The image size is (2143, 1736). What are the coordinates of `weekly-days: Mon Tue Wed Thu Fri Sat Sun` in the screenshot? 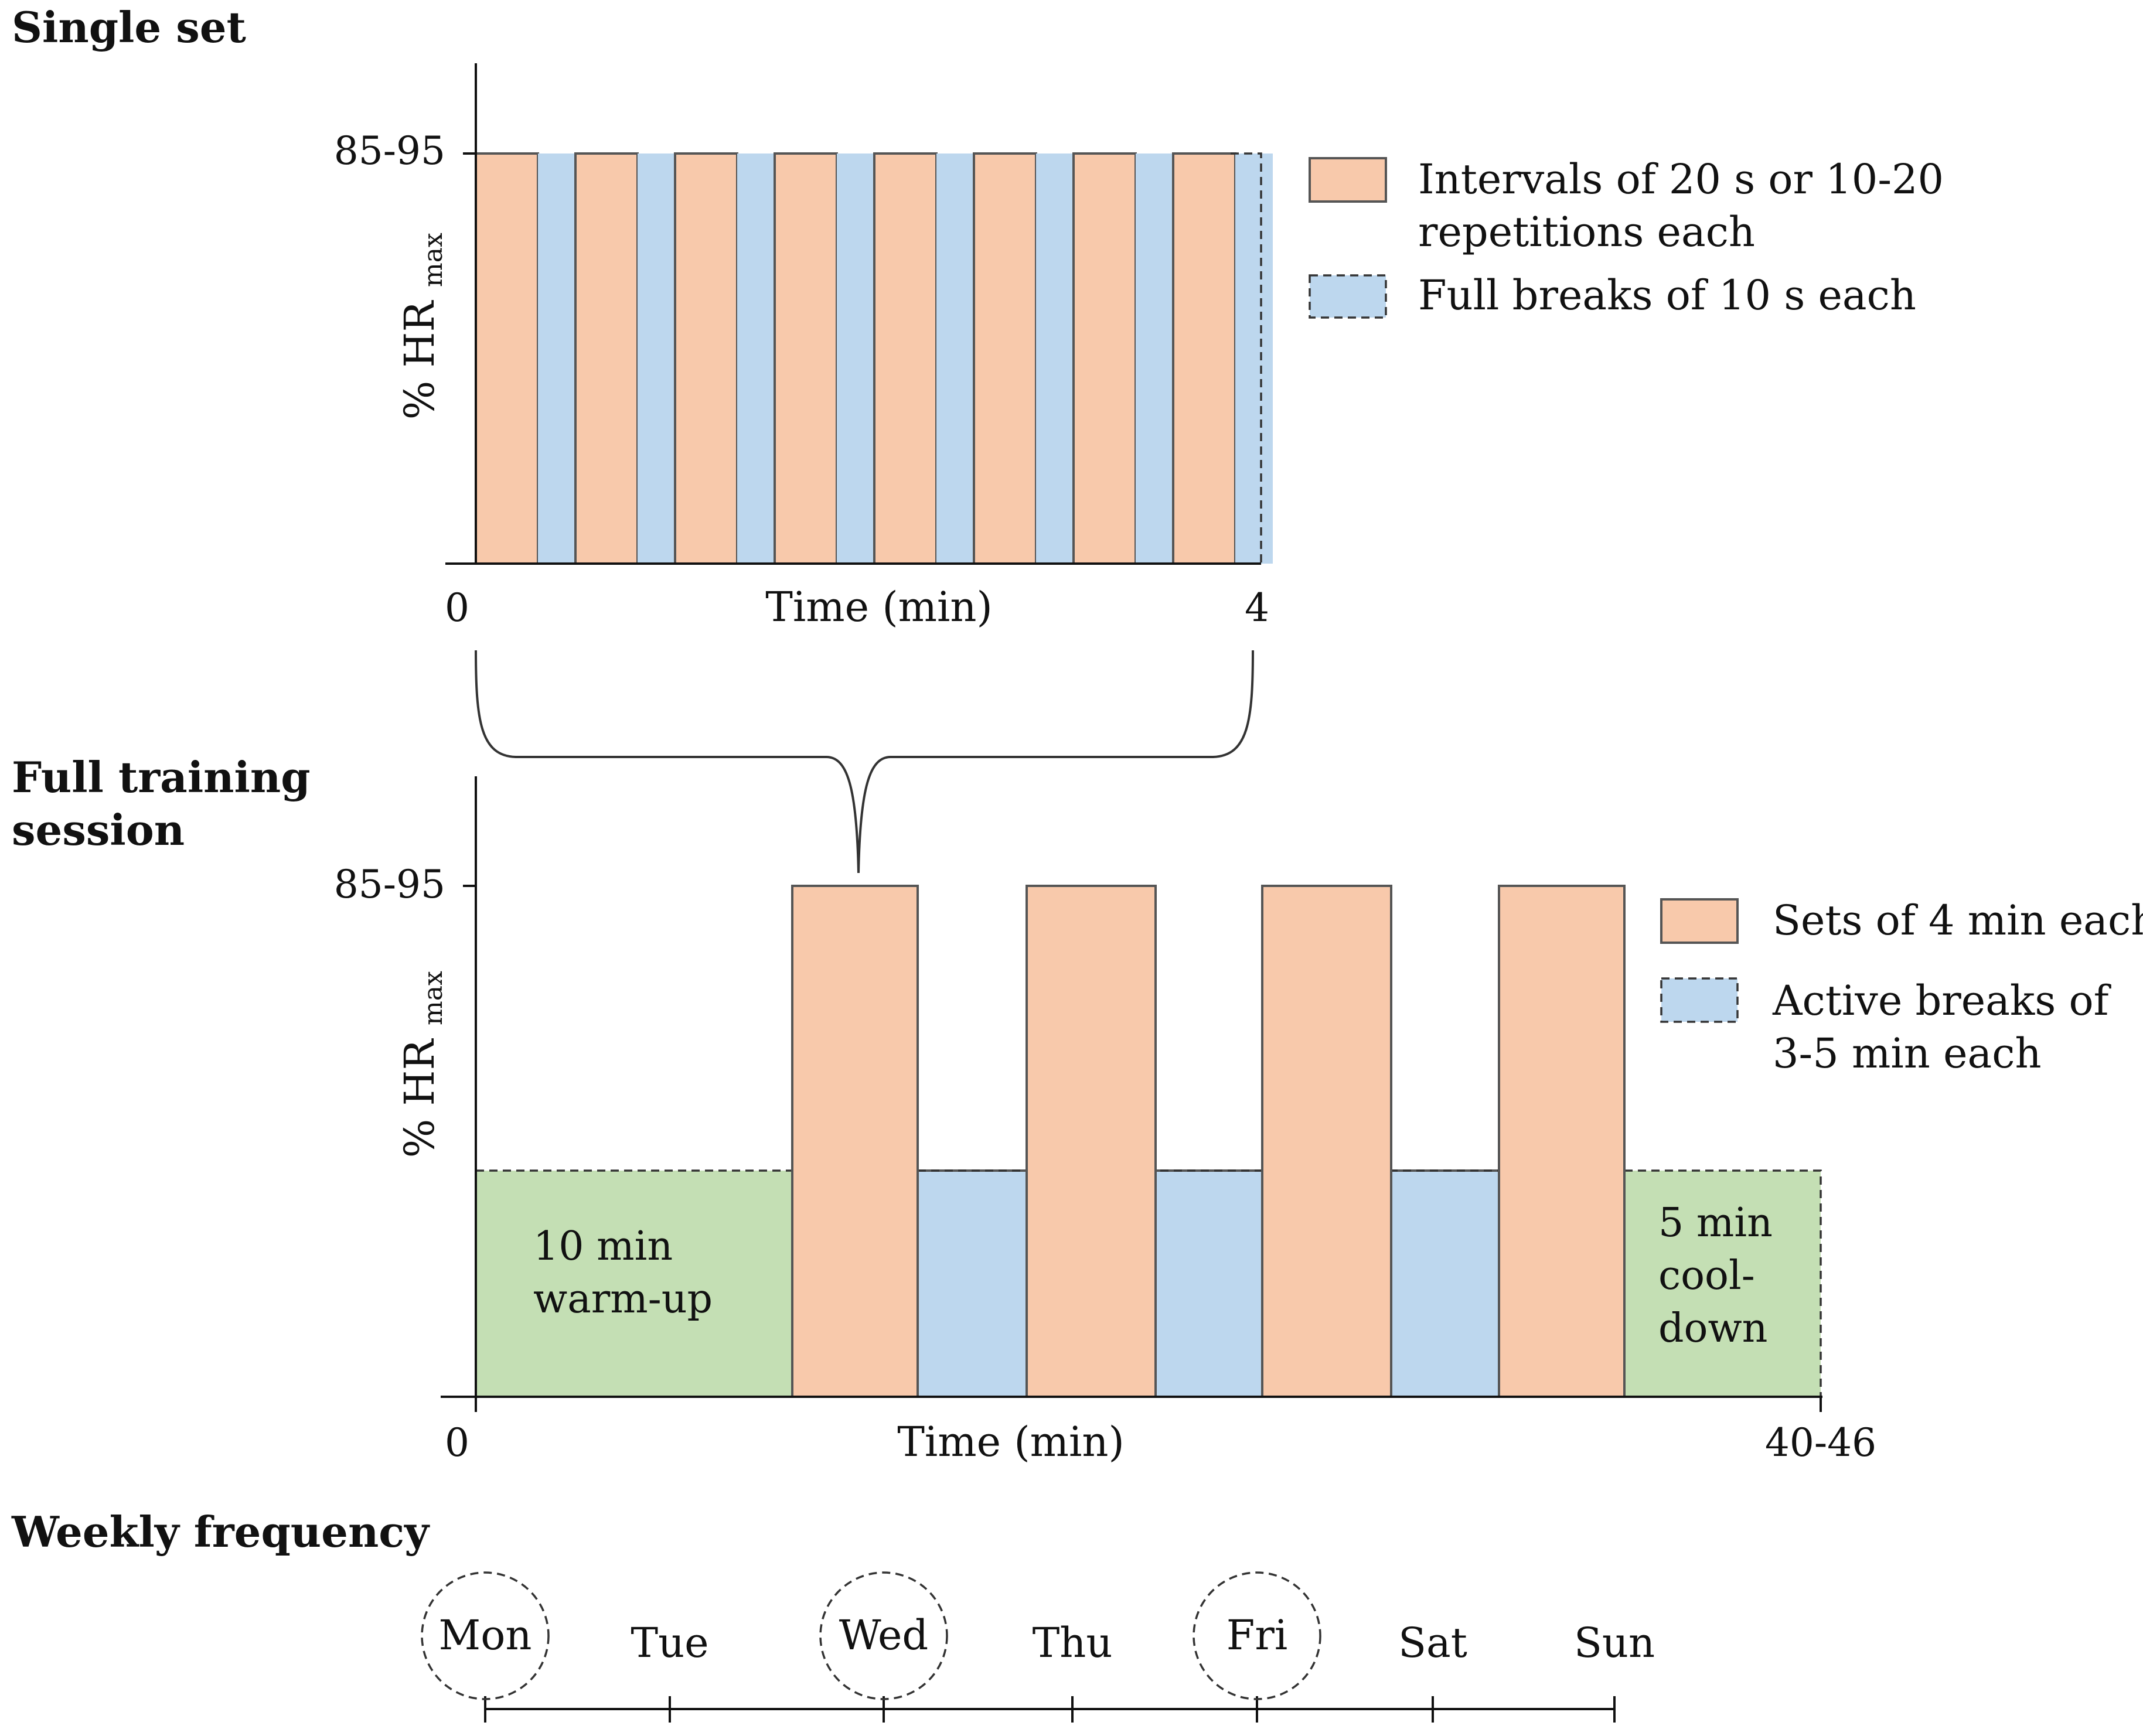 It's located at (1038, 1647).